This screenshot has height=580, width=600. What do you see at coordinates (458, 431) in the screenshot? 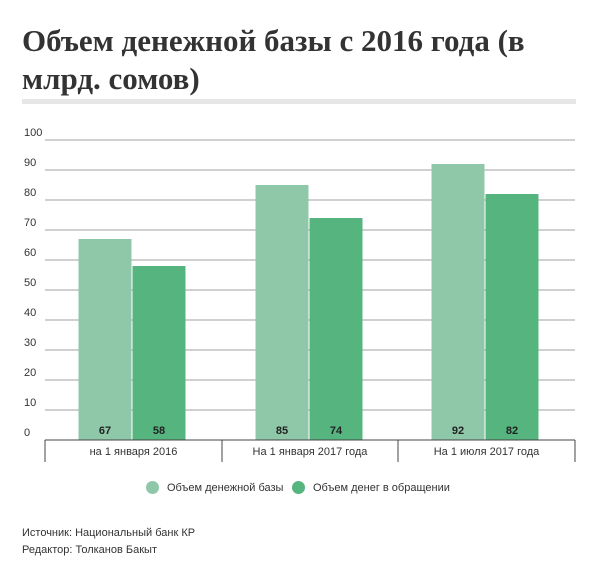
I see `bar-value-label: 92` at bounding box center [458, 431].